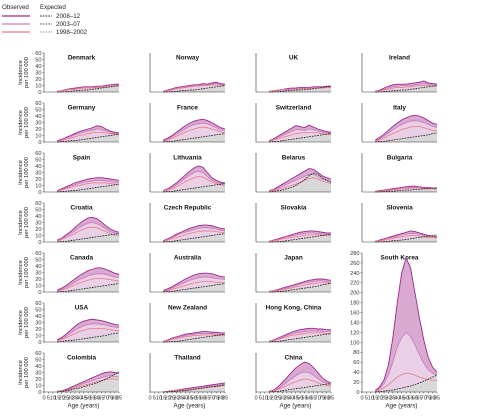 The height and width of the screenshot is (420, 485). Describe the element at coordinates (260, 399) in the screenshot. I see `x-tick-label: 5` at that location.